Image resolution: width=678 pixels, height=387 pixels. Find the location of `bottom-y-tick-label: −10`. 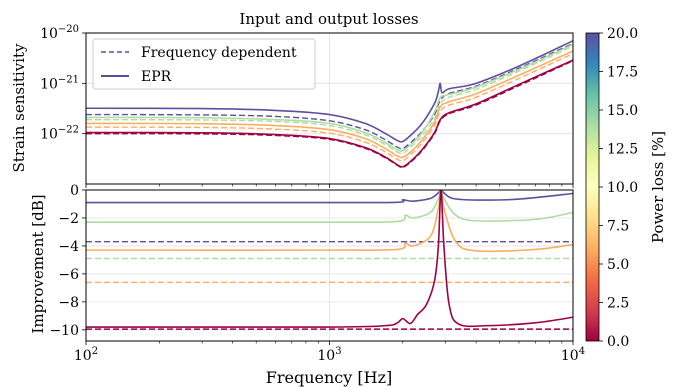

bottom-y-tick-label: −10 is located at coordinates (64, 331).